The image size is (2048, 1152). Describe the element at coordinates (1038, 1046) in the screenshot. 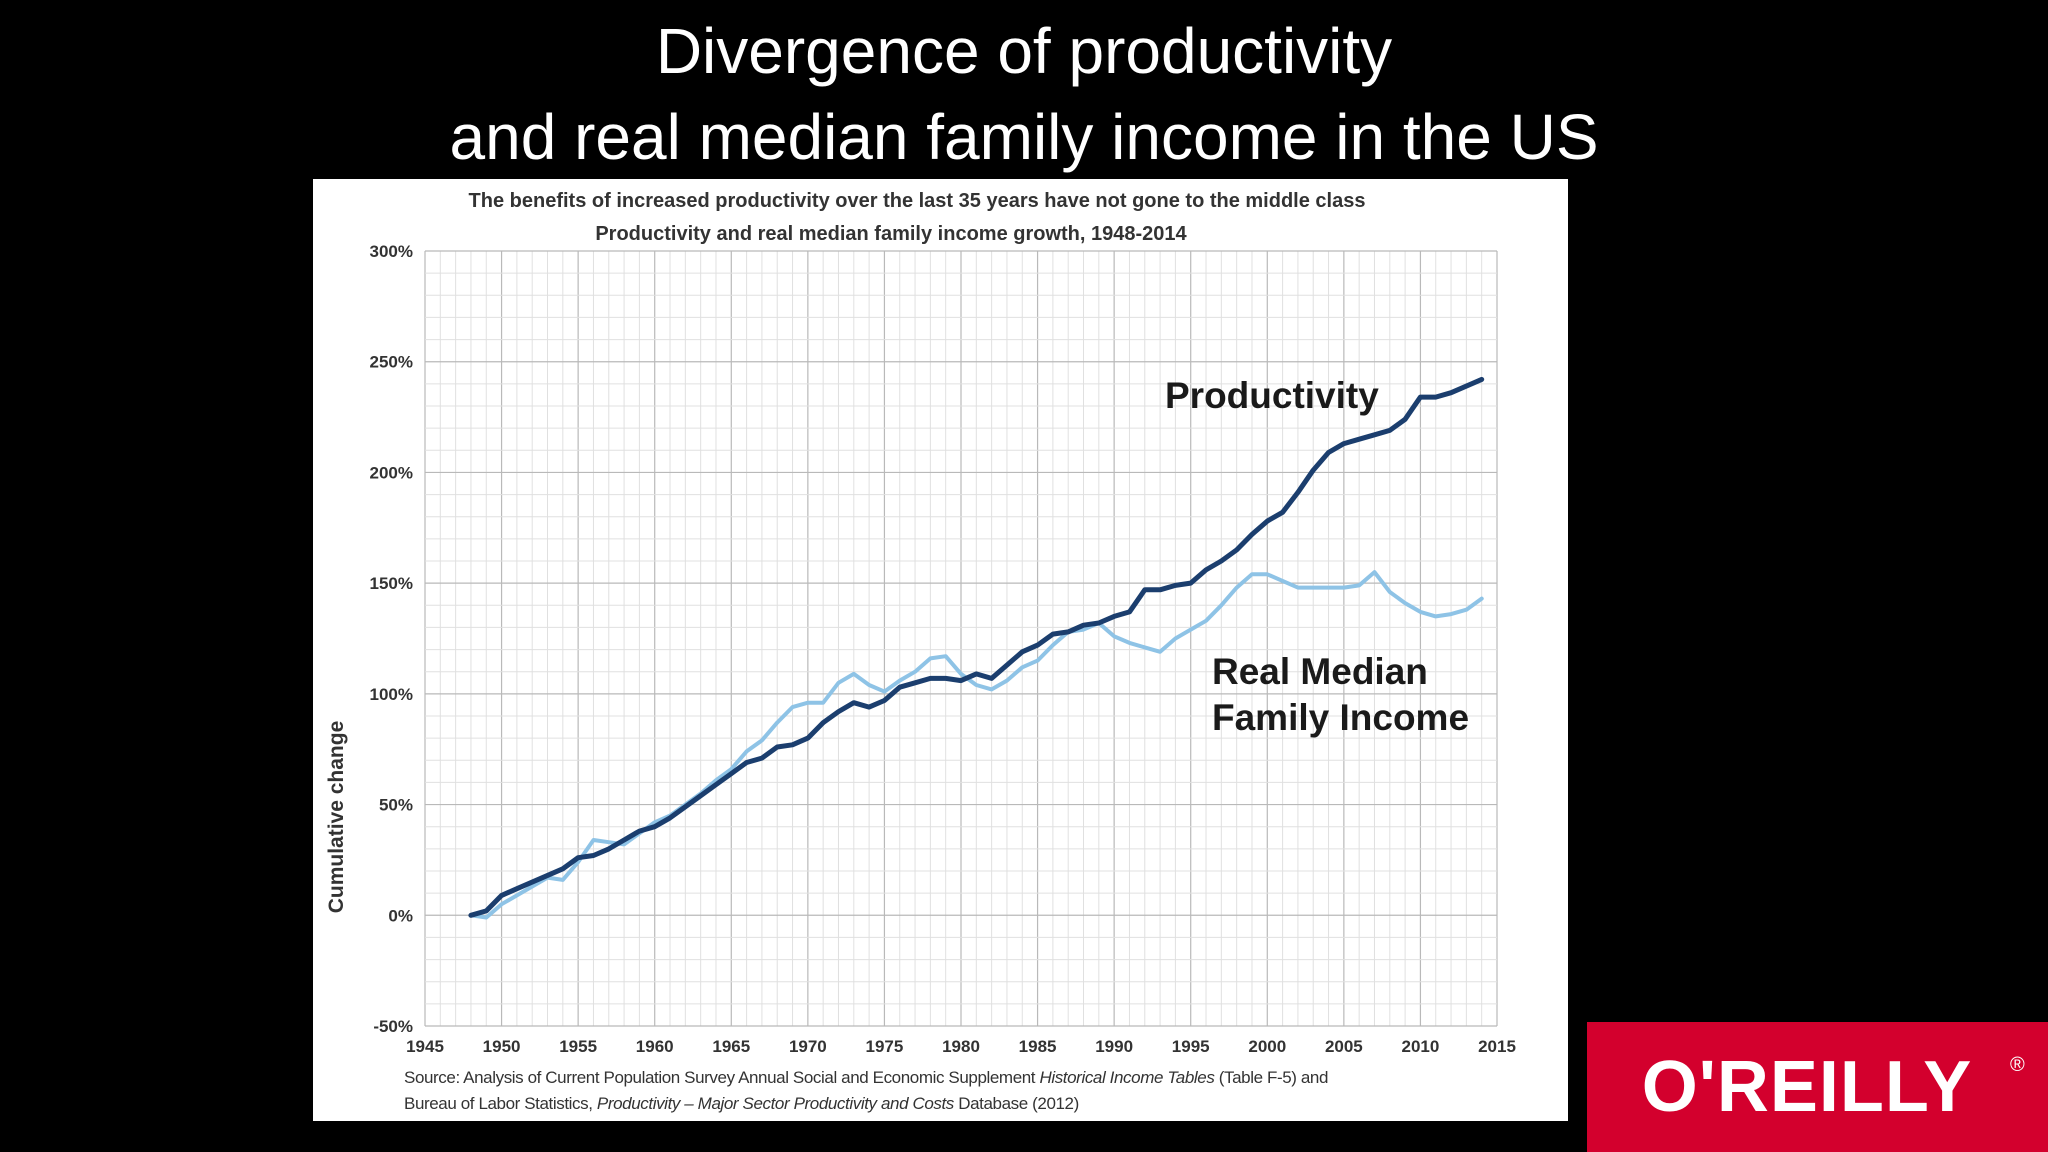

I see `x-tick-label: 1985` at that location.